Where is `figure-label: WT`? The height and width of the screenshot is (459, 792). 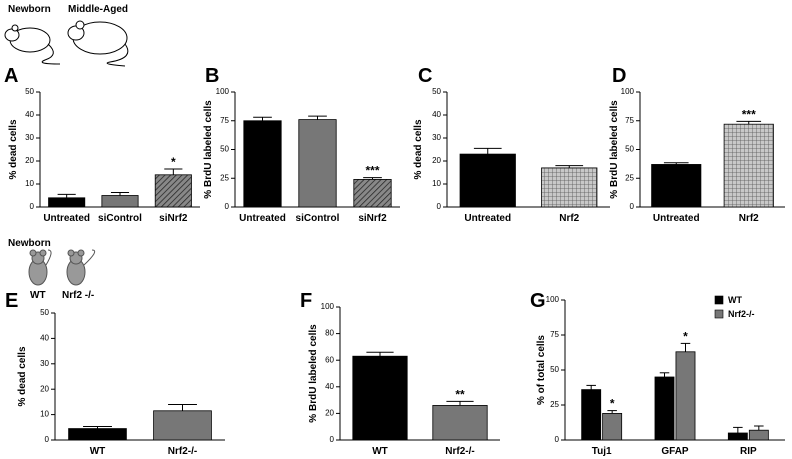 figure-label: WT is located at coordinates (38, 295).